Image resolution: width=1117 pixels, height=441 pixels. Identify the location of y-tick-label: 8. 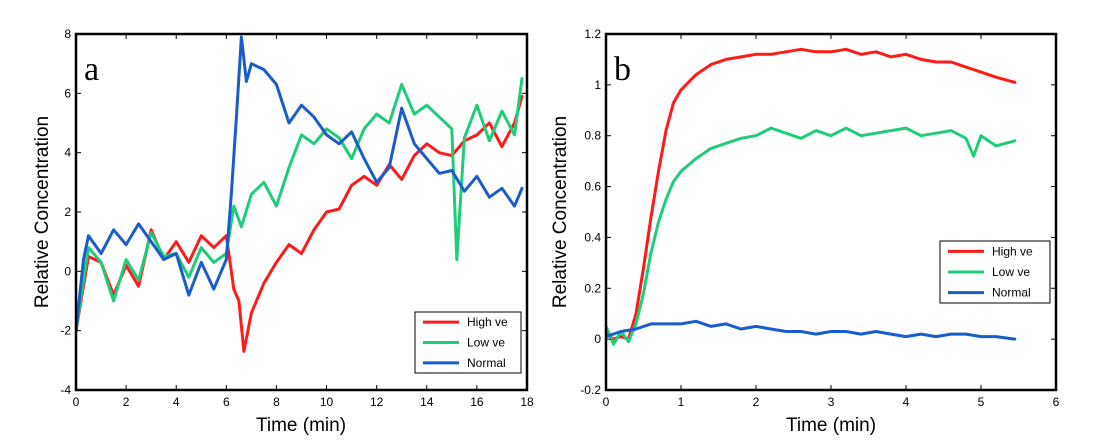
(67, 34).